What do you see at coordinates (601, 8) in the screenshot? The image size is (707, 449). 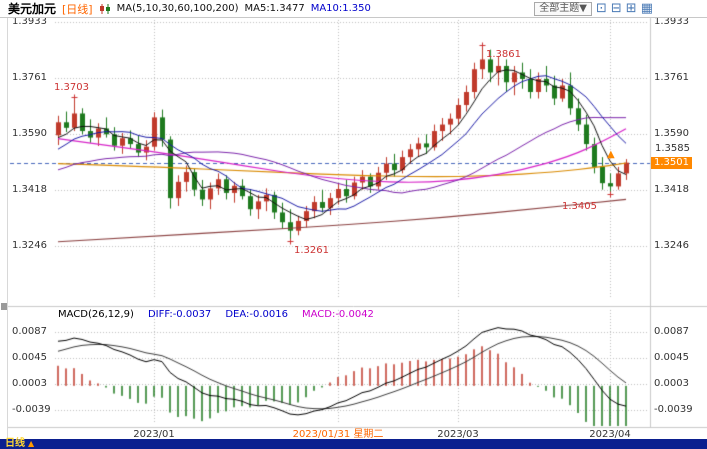 I see `layout-1-icon: ⊡` at bounding box center [601, 8].